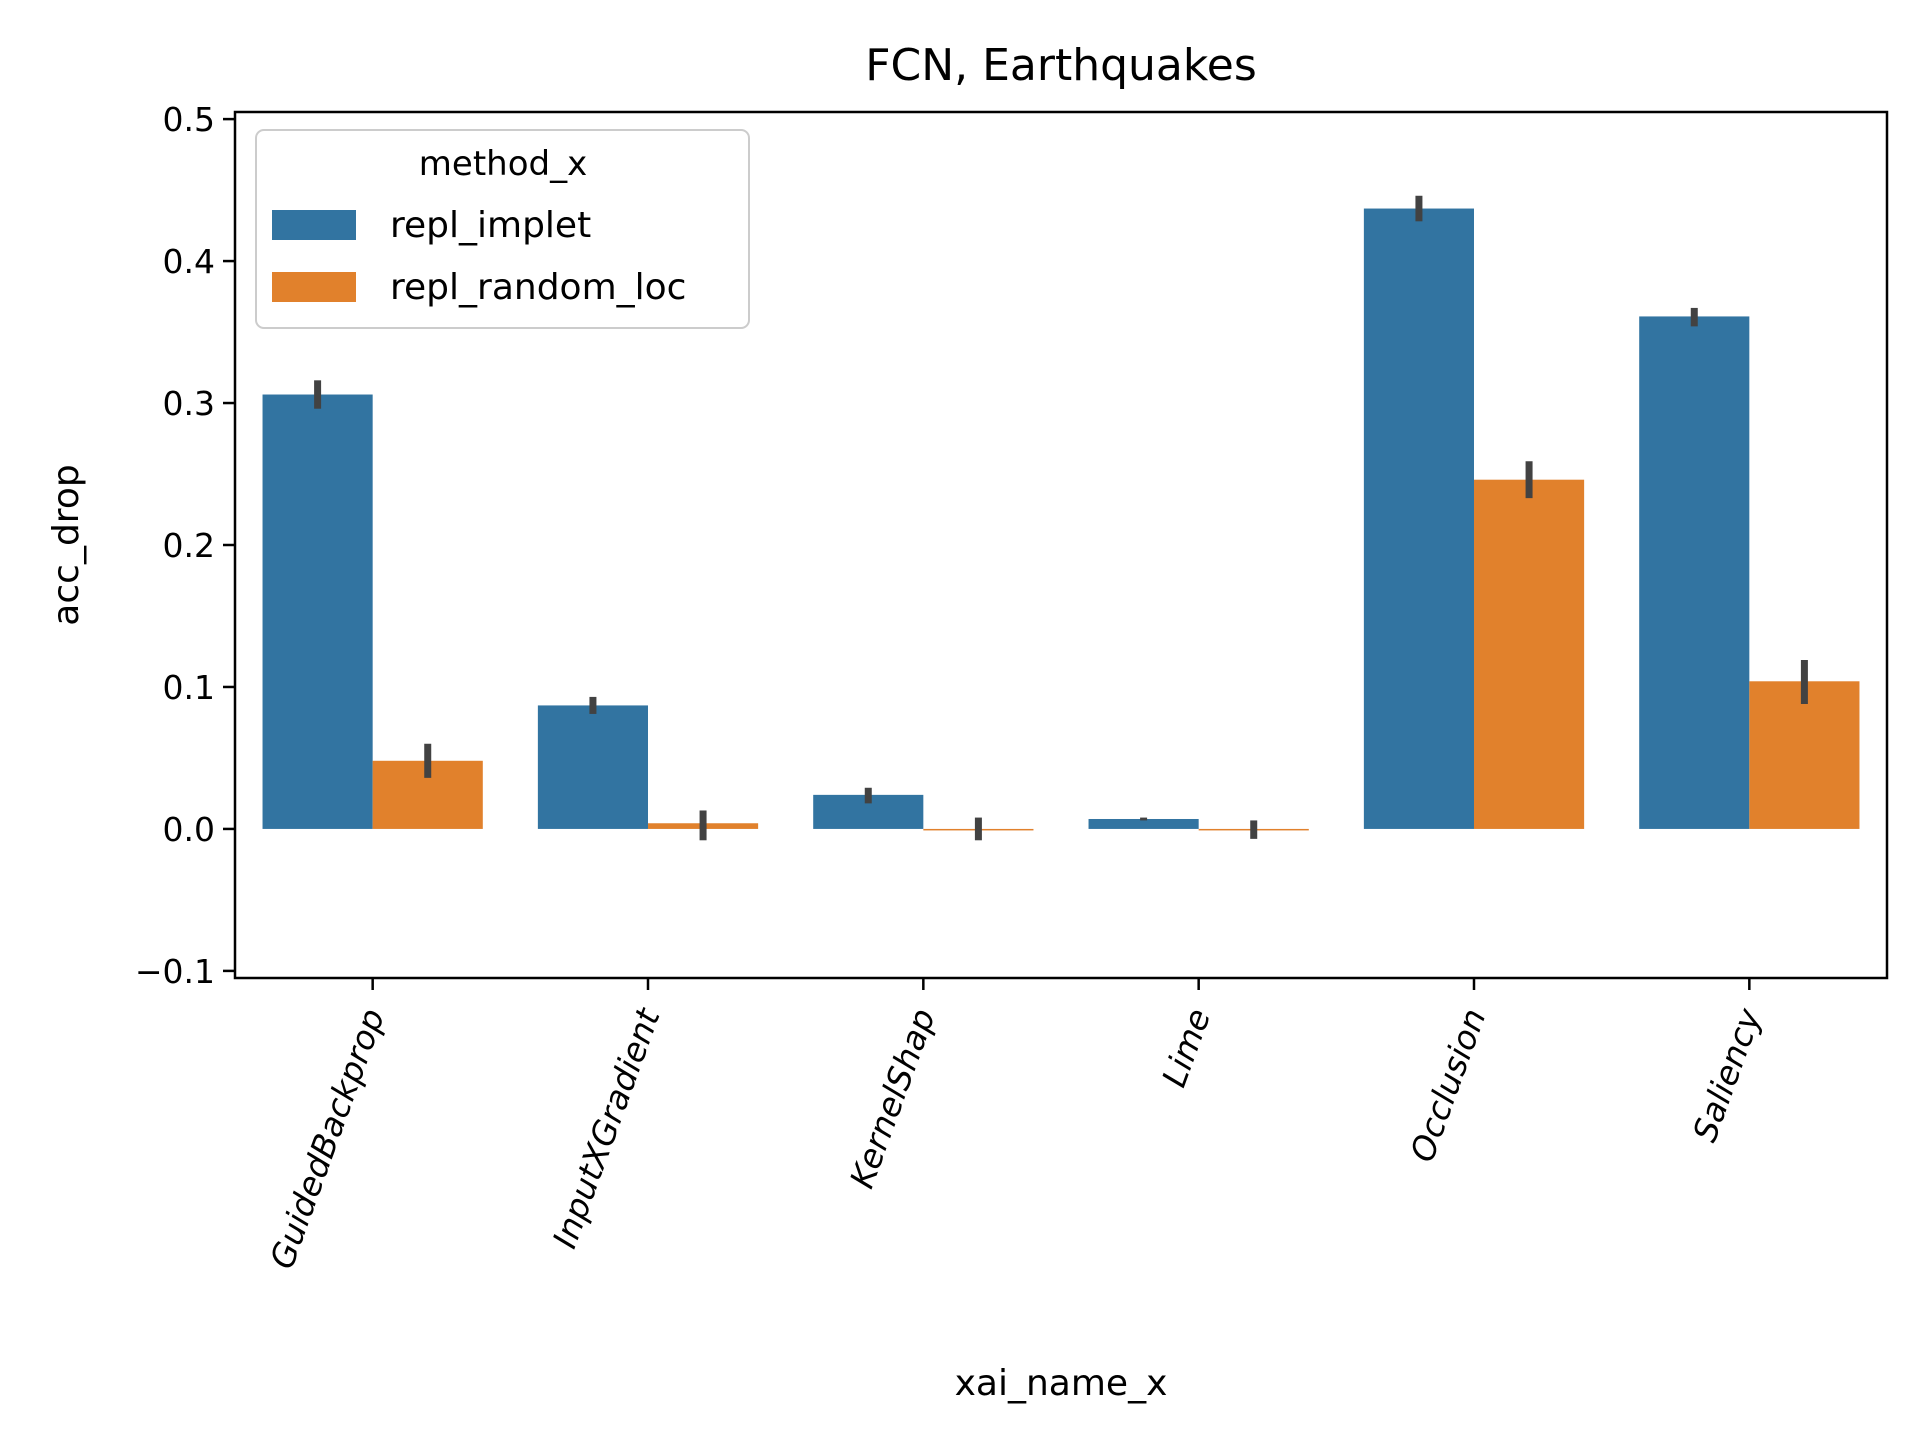  What do you see at coordinates (175, 971) in the screenshot?
I see `y-tick-label: −0.1` at bounding box center [175, 971].